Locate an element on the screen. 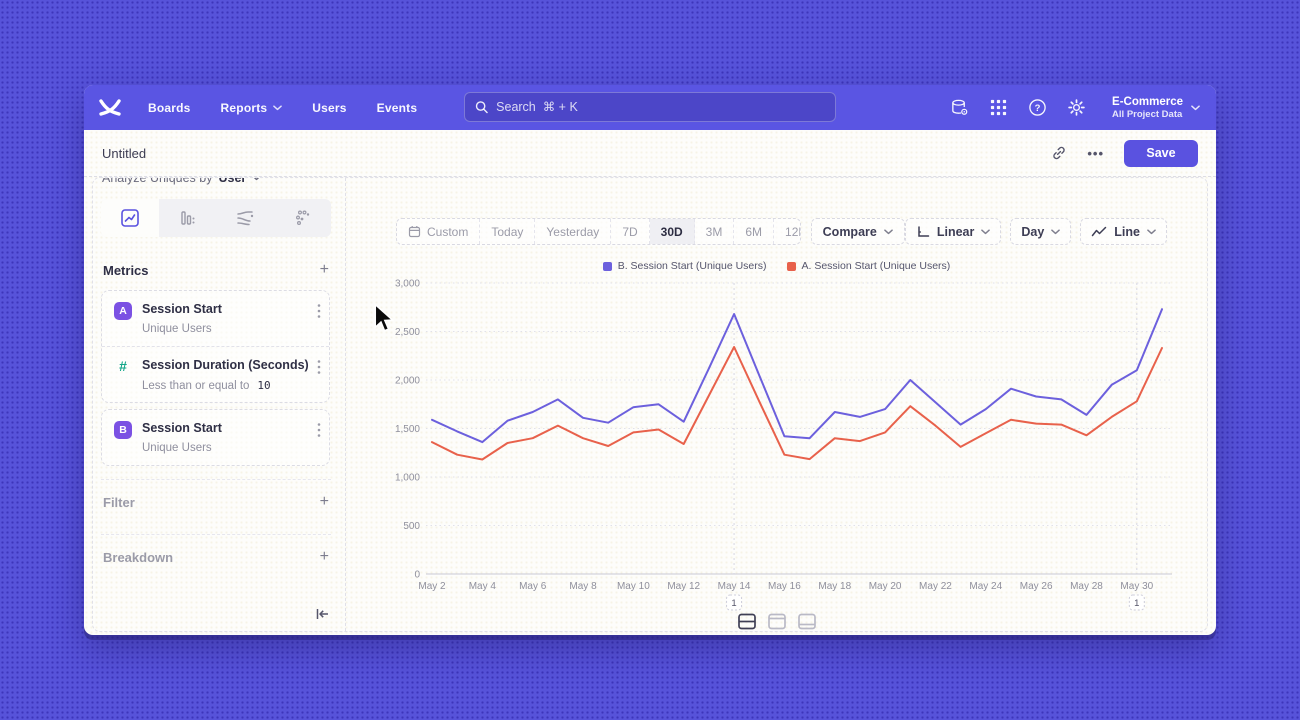 This screenshot has width=1300, height=720. svg-text: May 20 is located at coordinates (885, 586).